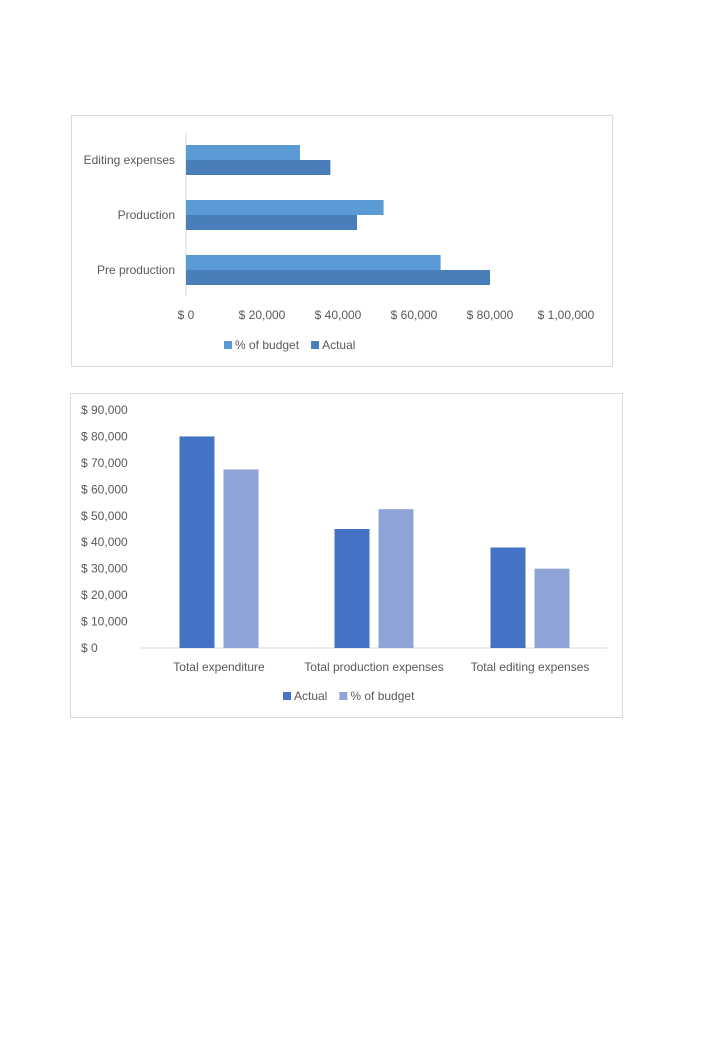 This screenshot has width=720, height=1040. I want to click on bar-of-budget-total-editing-expenses, so click(552, 608).